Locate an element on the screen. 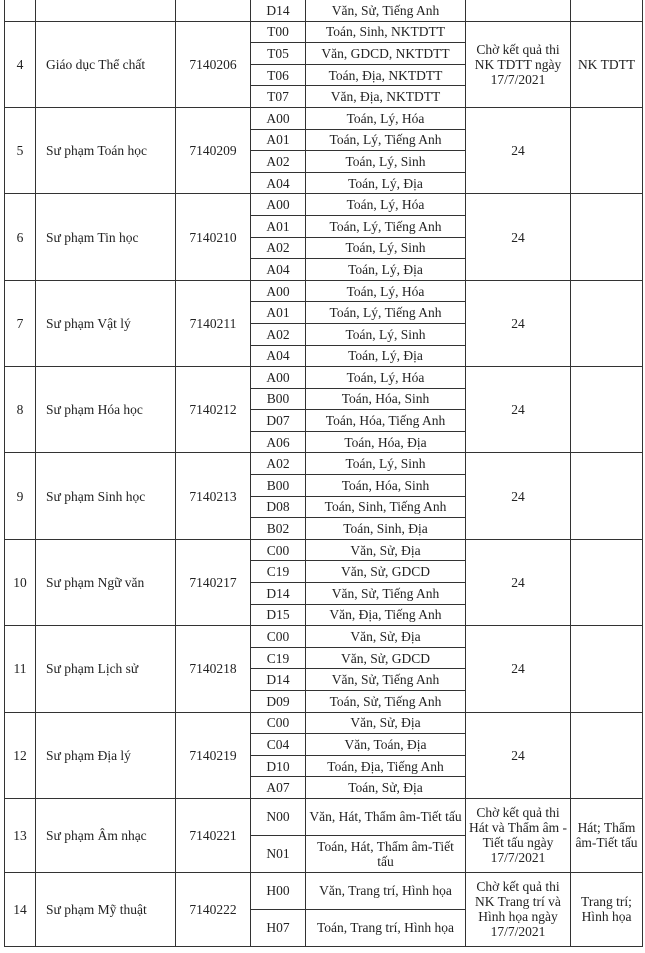 The image size is (645, 953). table-subrow: H07 Toán, Trang trí, Hình họa is located at coordinates (324, 927).